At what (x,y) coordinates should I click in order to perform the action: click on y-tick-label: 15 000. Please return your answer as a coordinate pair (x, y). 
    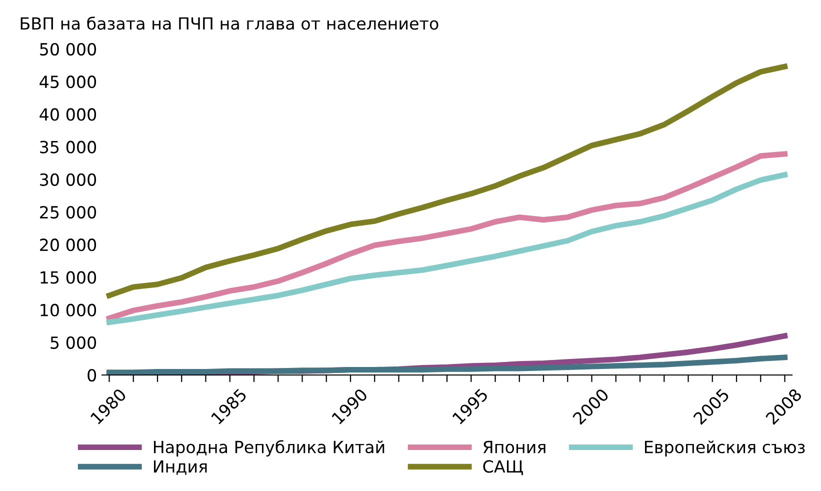
    Looking at the image, I should click on (68, 277).